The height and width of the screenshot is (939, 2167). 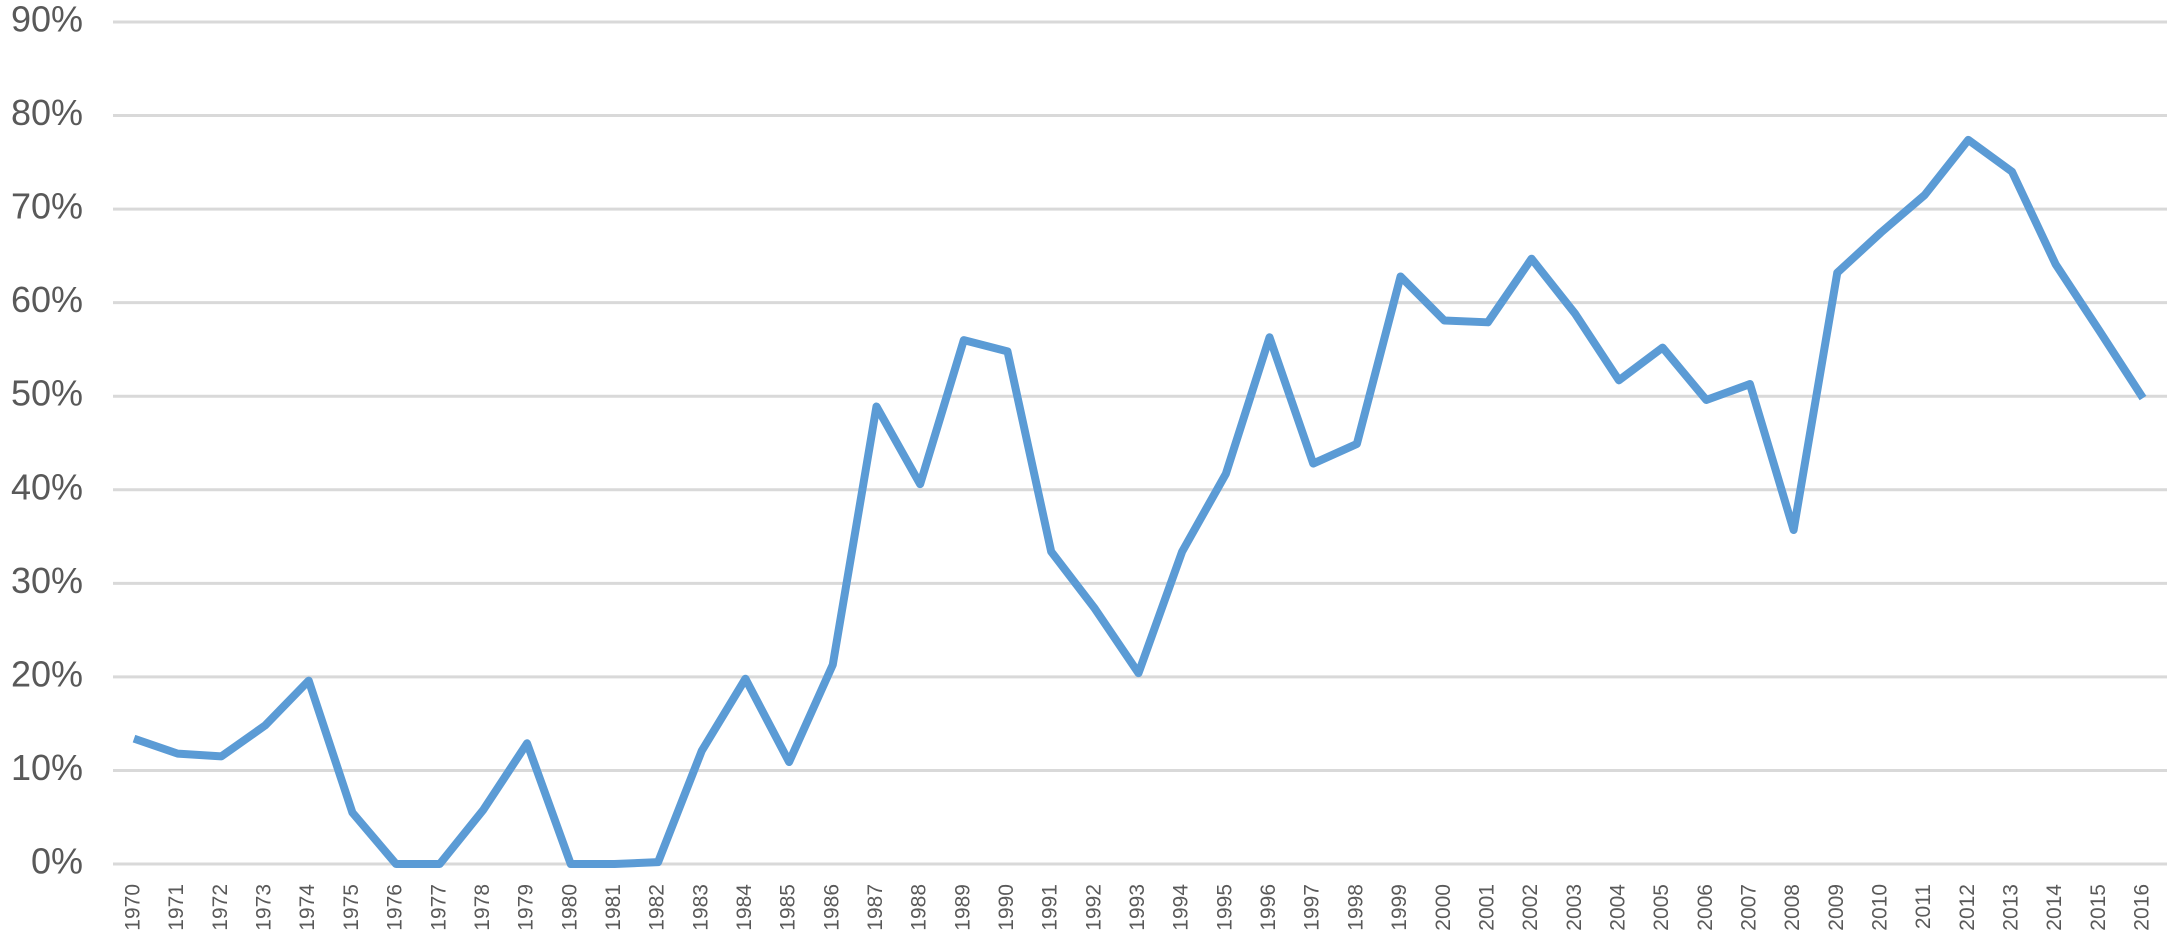 What do you see at coordinates (1617, 907) in the screenshot?
I see `x-tick-label: 2004` at bounding box center [1617, 907].